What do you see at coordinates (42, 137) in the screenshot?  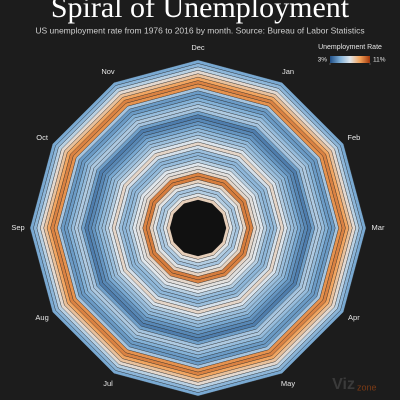 I see `month-label: Oct` at bounding box center [42, 137].